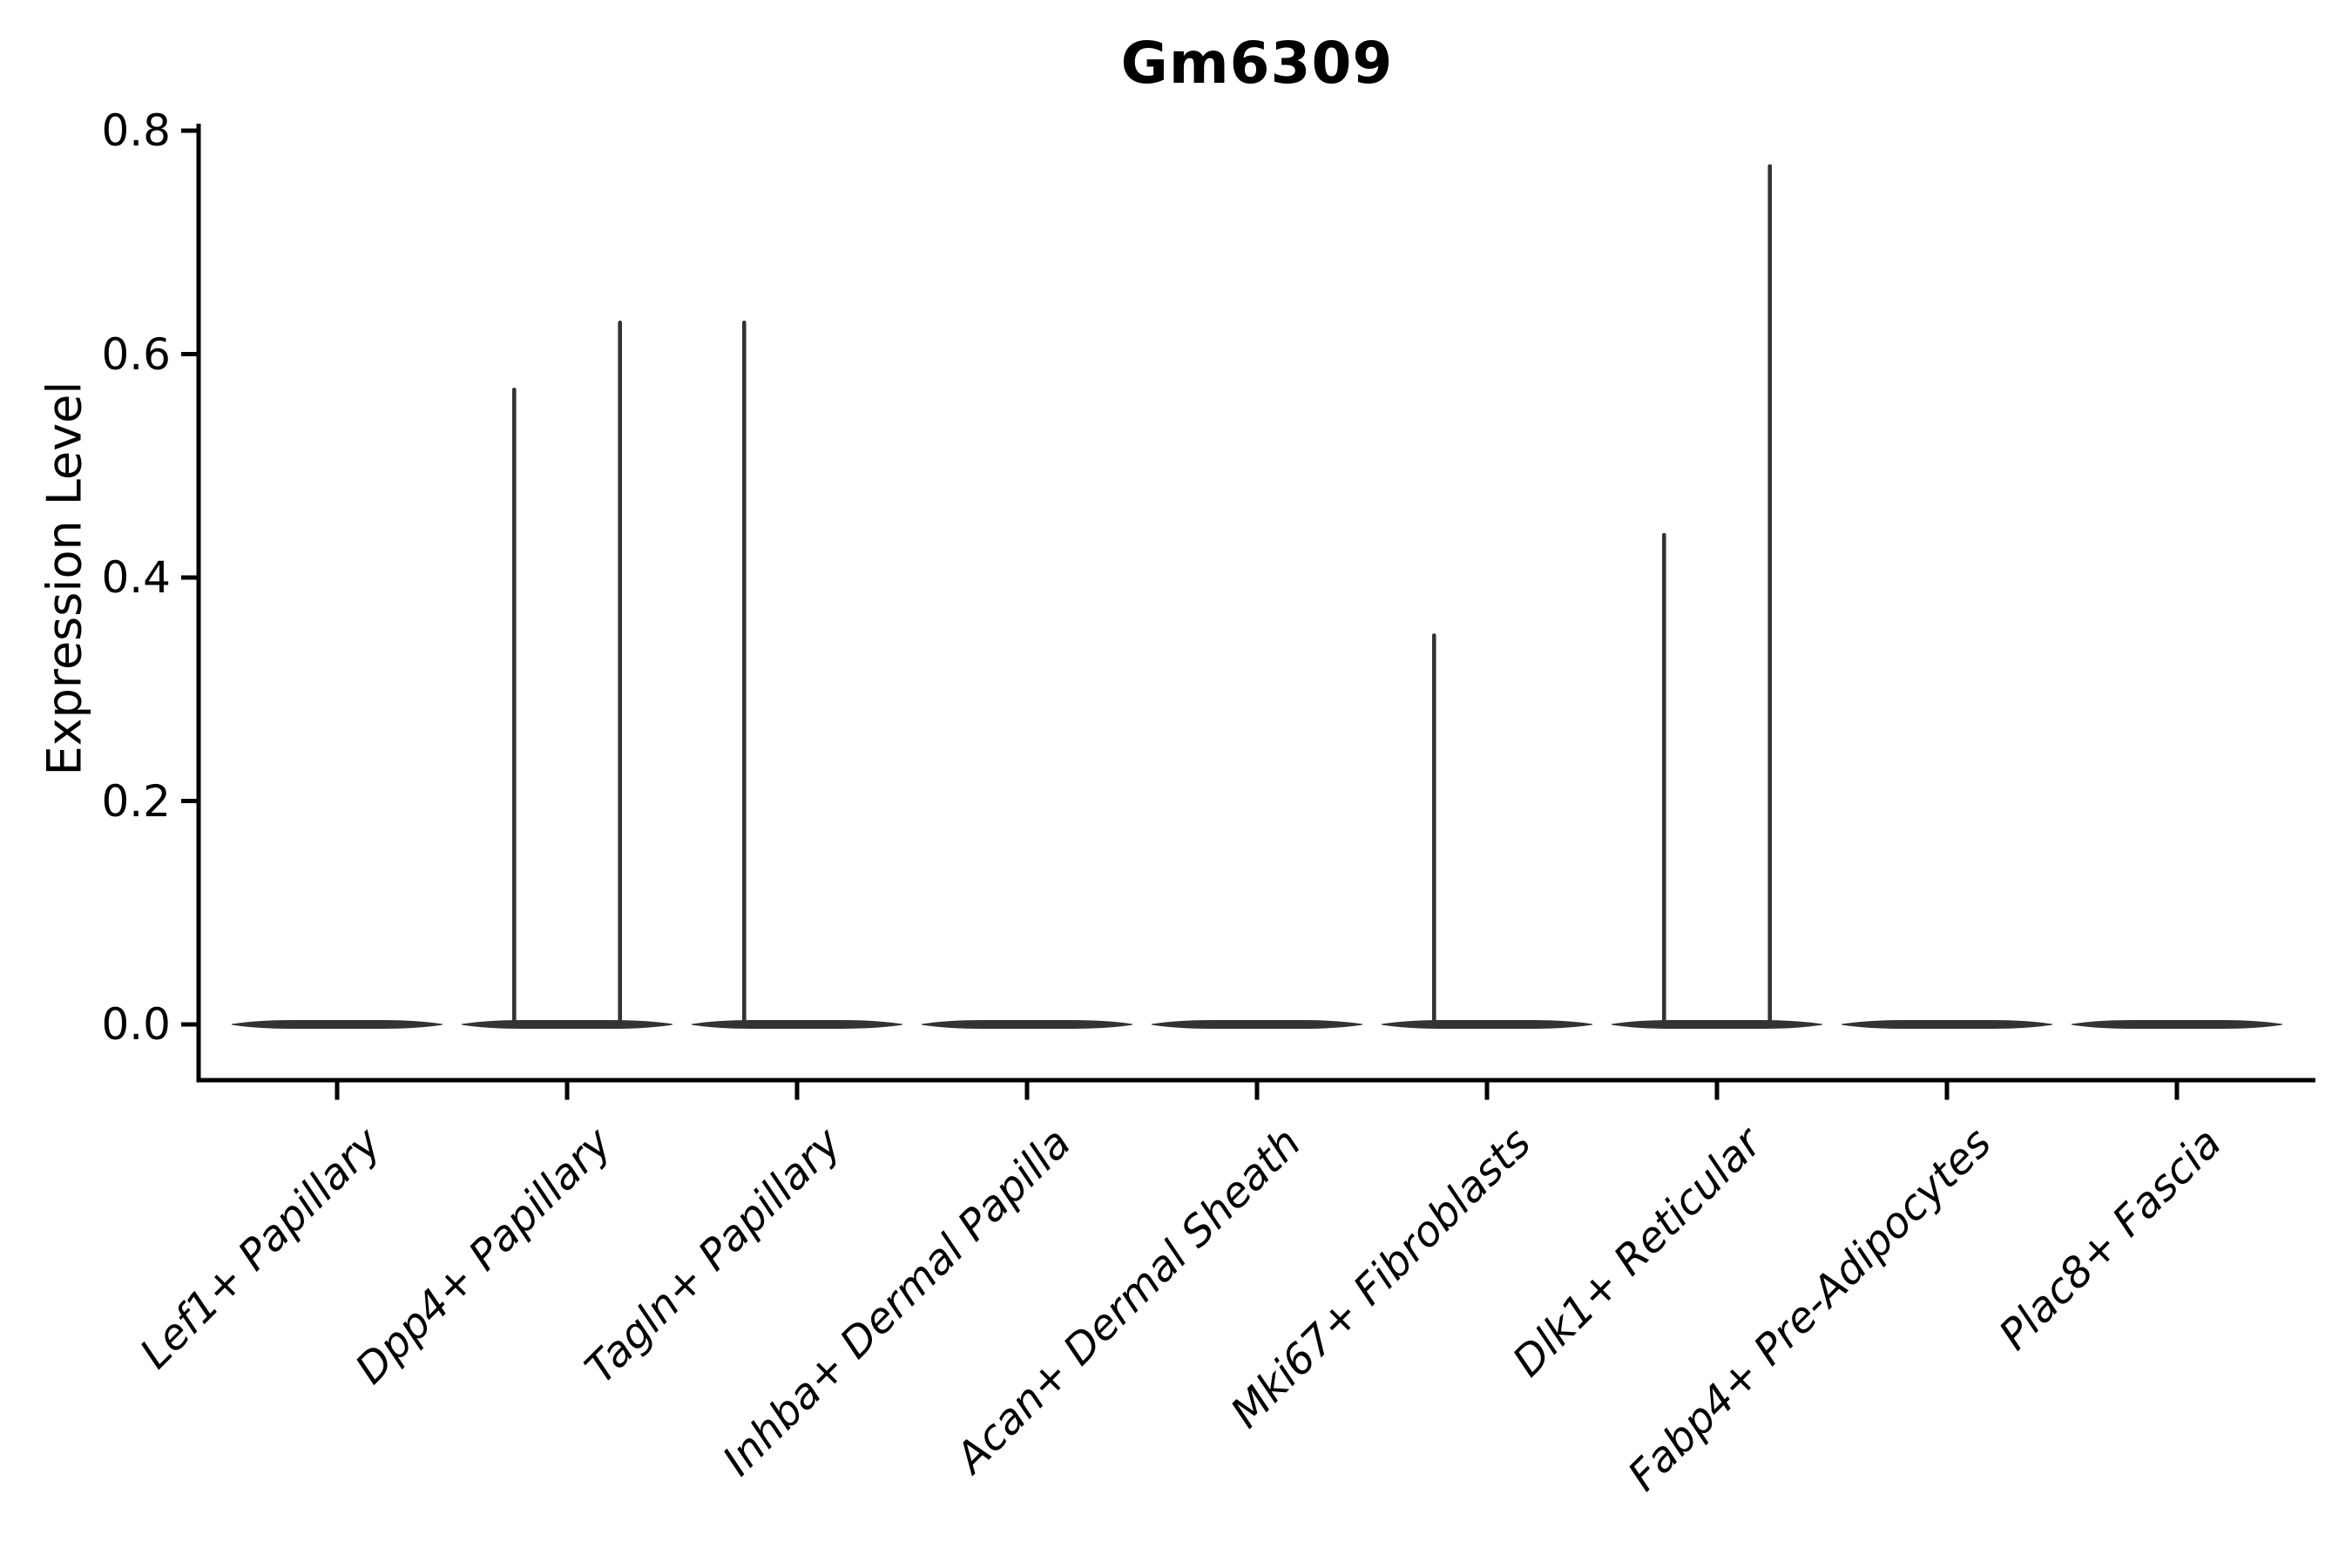 Image resolution: width=2352 pixels, height=1568 pixels. What do you see at coordinates (136, 1024) in the screenshot?
I see `y-tick-label: 0.0` at bounding box center [136, 1024].